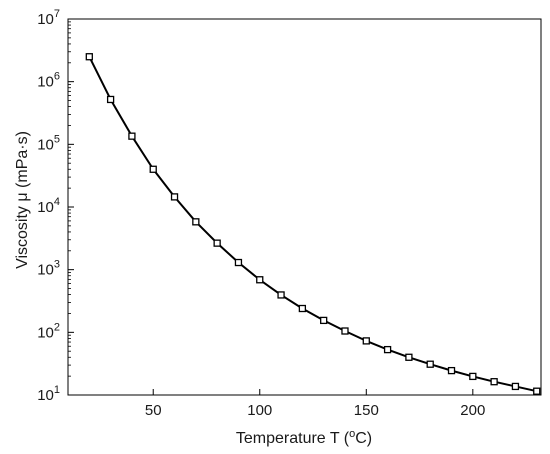 The image size is (550, 454). I want to click on x-axis-label-superscript: o, so click(352, 434).